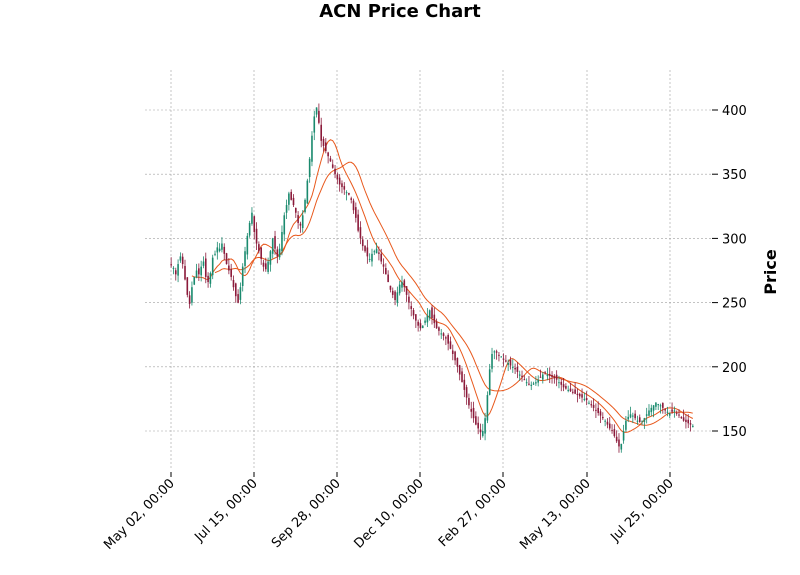 This screenshot has width=800, height=575. What do you see at coordinates (555, 514) in the screenshot?
I see `x-tick-label: May 13, 00:00` at bounding box center [555, 514].